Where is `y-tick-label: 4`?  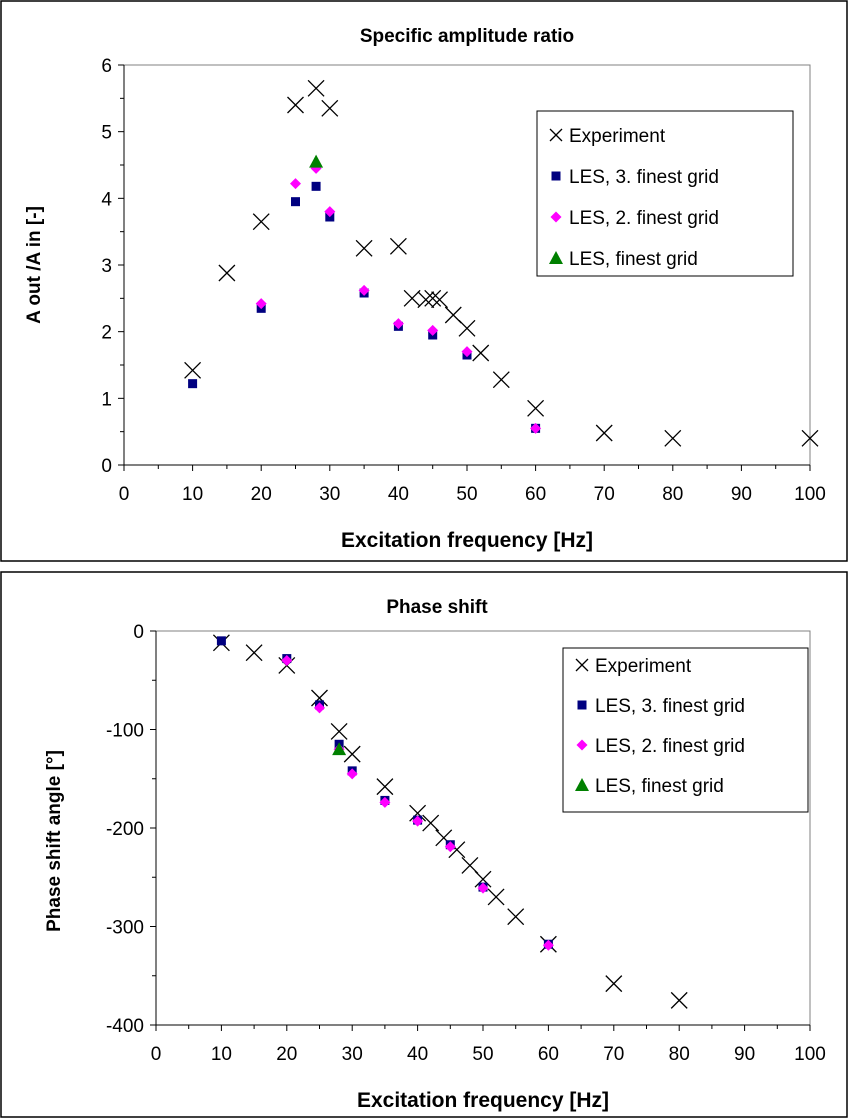
y-tick-label: 4 is located at coordinates (106, 199).